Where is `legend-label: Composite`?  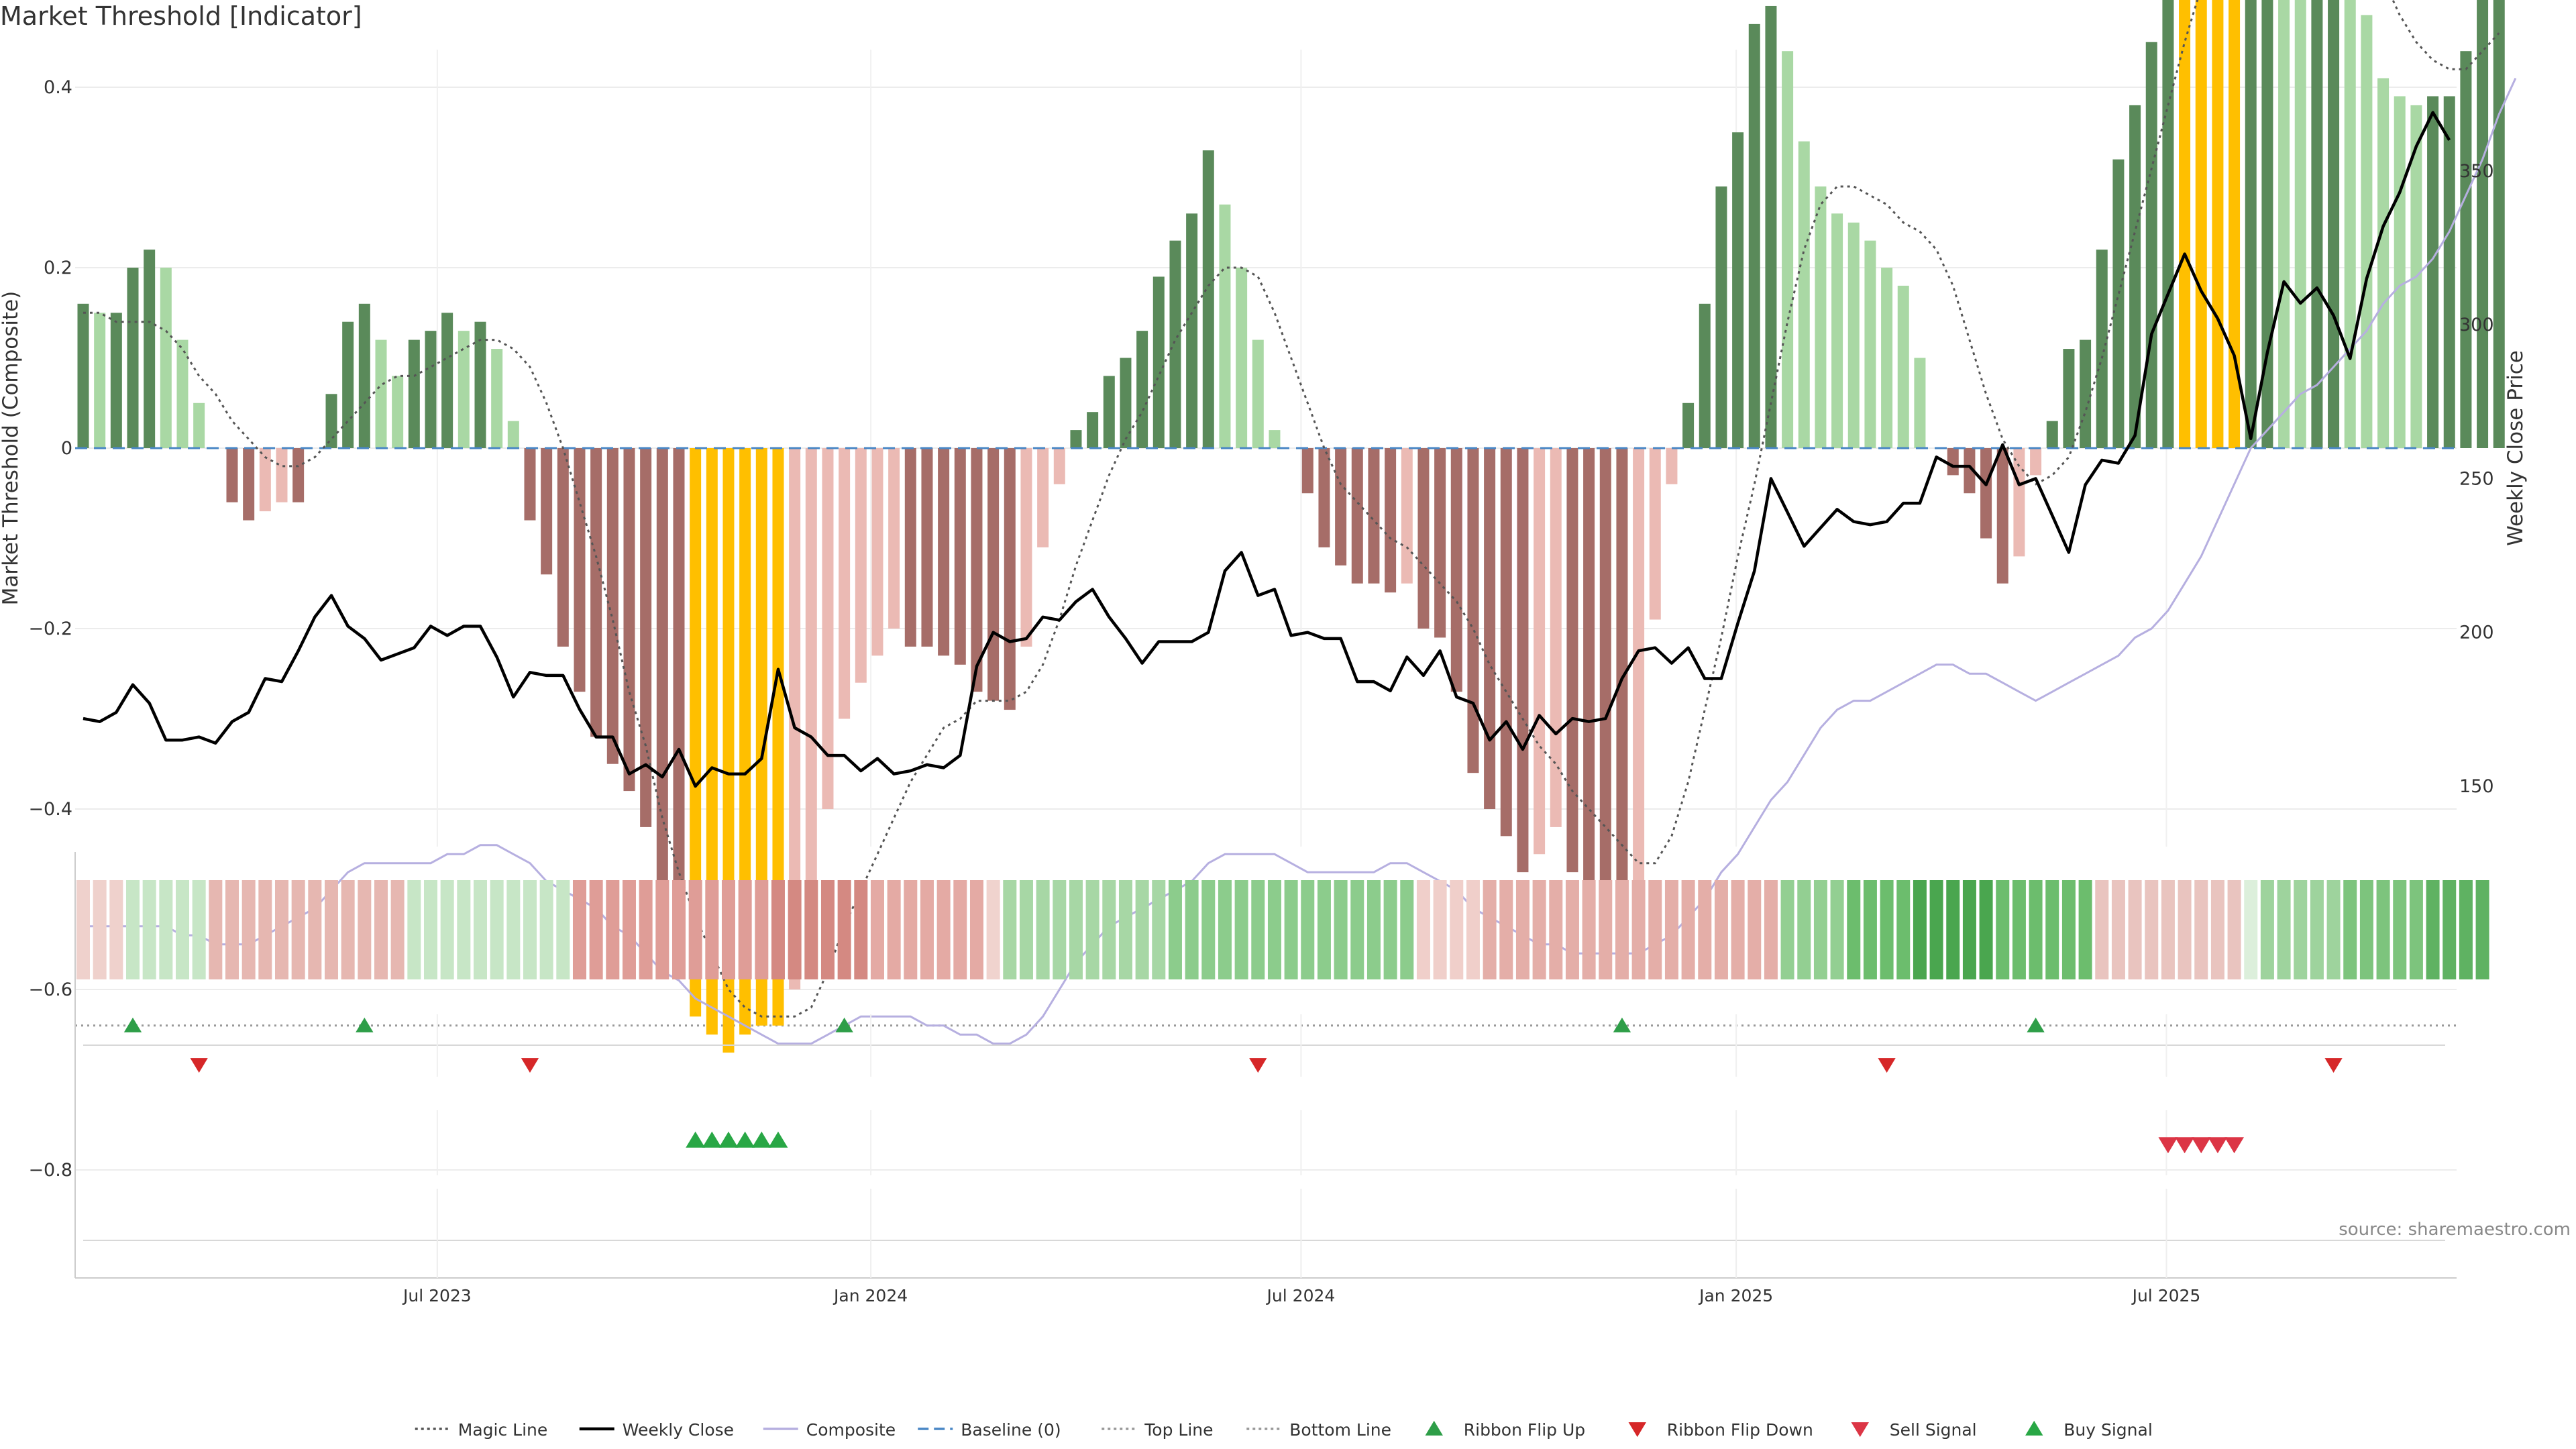
legend-label: Composite is located at coordinates (851, 1430).